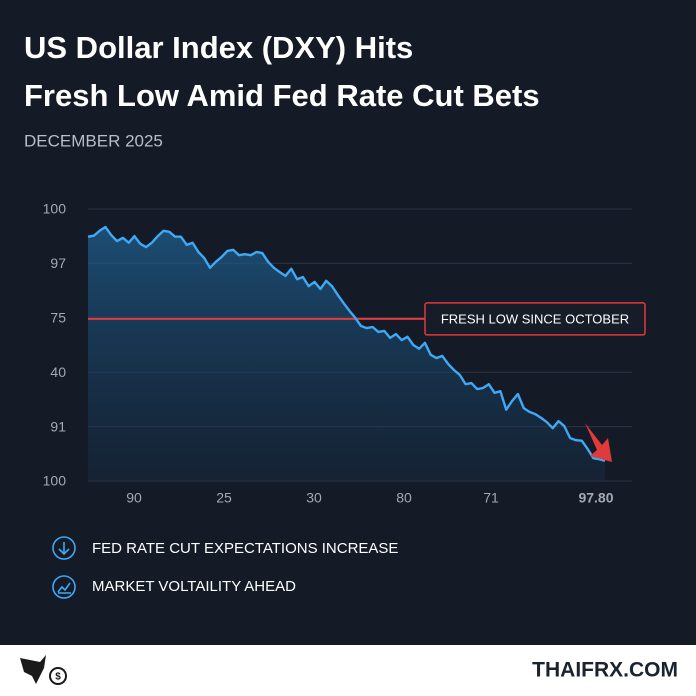 The height and width of the screenshot is (696, 696). I want to click on logo: $, so click(43, 670).